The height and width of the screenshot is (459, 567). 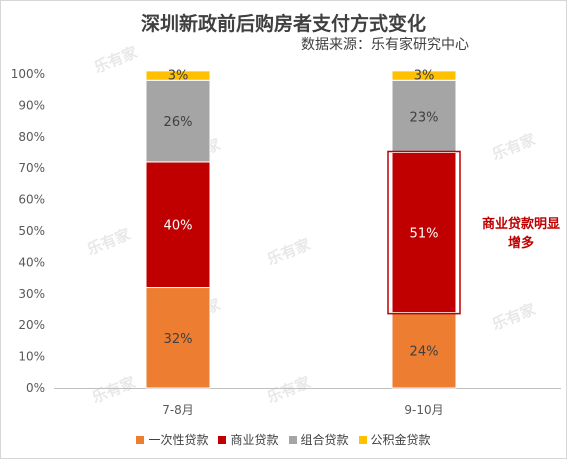 I want to click on data-label: 32%, so click(x=178, y=339).